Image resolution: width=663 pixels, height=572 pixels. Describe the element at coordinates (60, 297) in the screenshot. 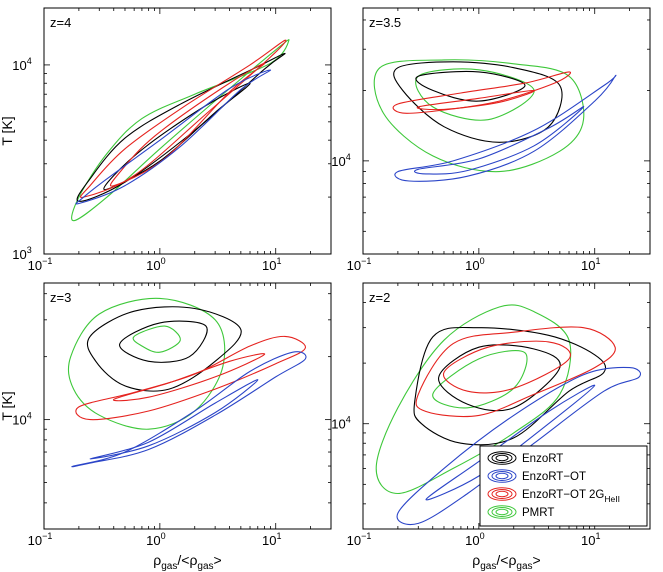

I see `panel-label: z=3` at that location.